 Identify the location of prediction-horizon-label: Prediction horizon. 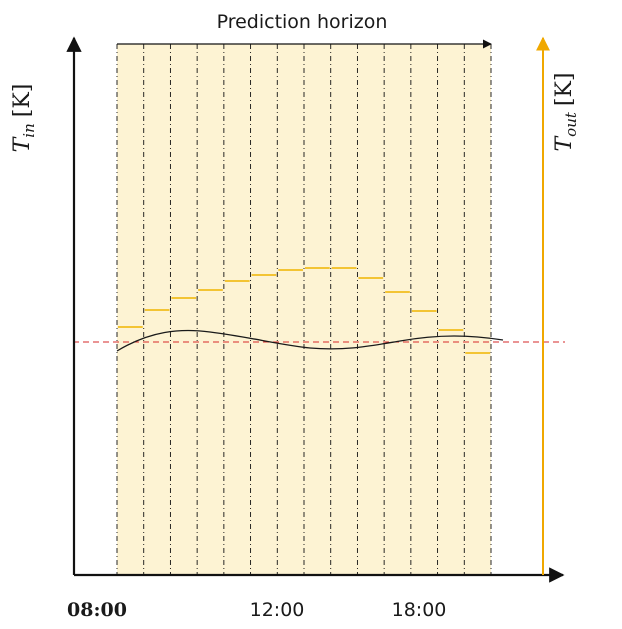
(302, 22).